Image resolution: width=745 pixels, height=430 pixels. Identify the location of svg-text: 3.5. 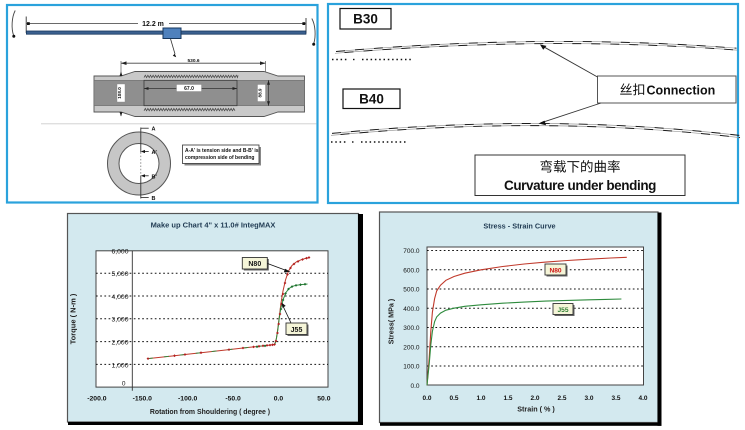
(615, 398).